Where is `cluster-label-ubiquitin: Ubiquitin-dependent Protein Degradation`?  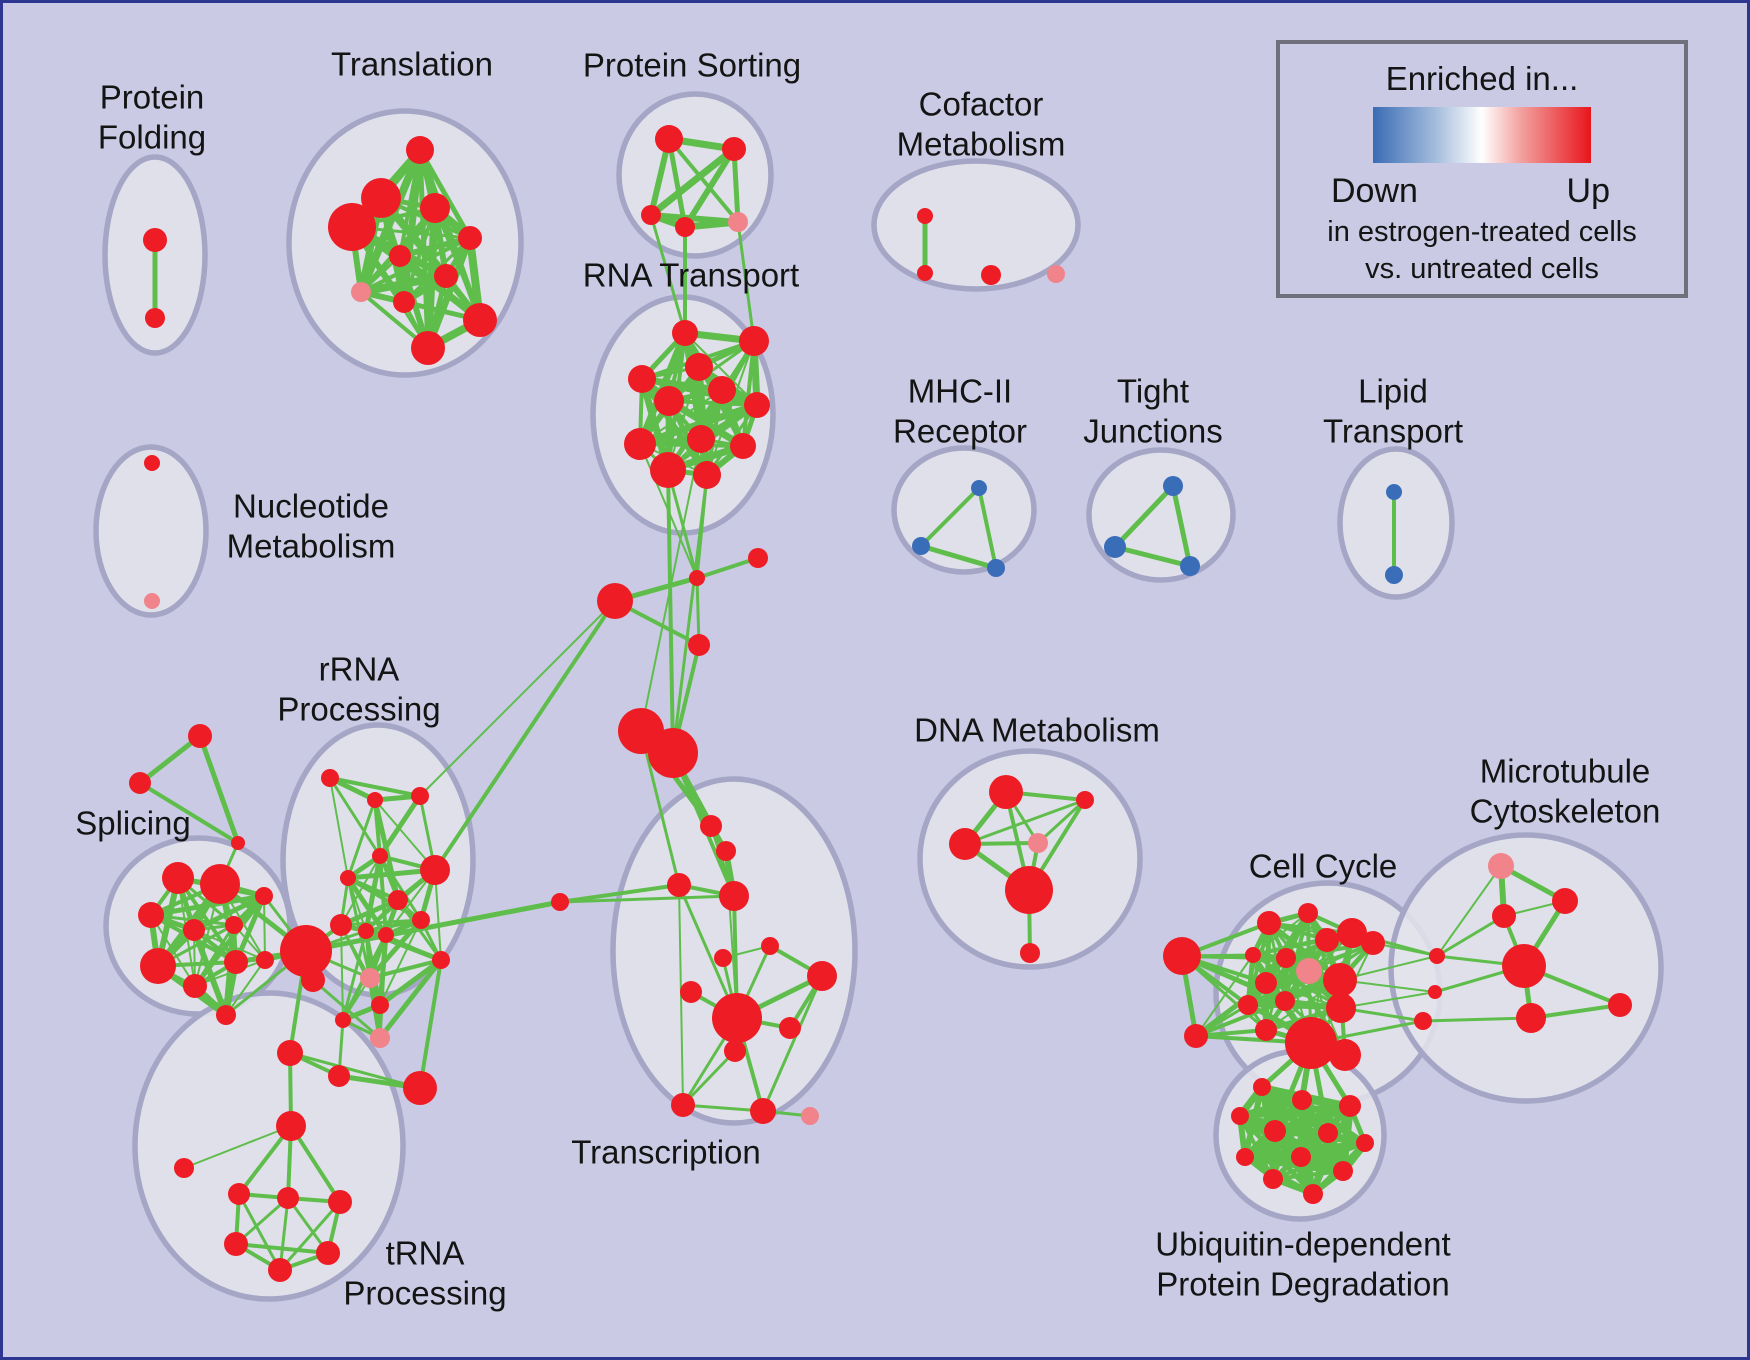 cluster-label-ubiquitin: Ubiquitin-dependent Protein Degradation is located at coordinates (1302, 1264).